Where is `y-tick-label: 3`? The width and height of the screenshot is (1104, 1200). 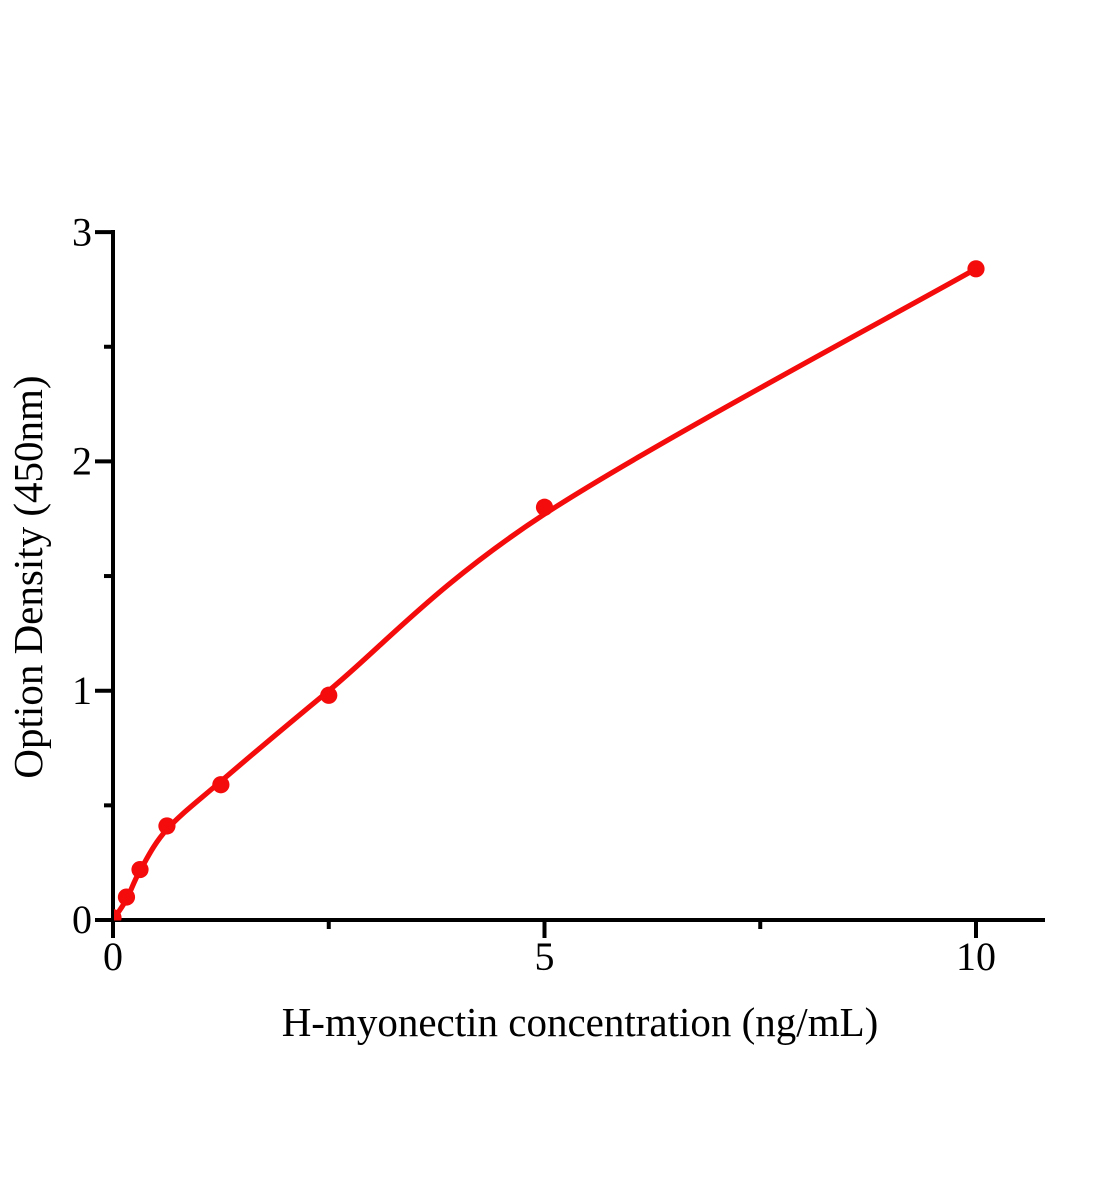
y-tick-label: 3 is located at coordinates (82, 231).